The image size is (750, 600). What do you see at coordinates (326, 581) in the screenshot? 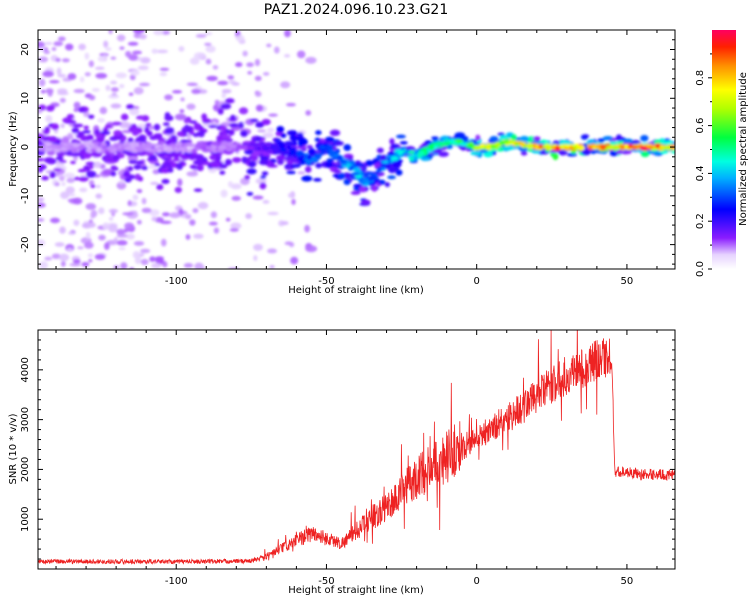
I see `x-tick-label: -50` at bounding box center [326, 581].